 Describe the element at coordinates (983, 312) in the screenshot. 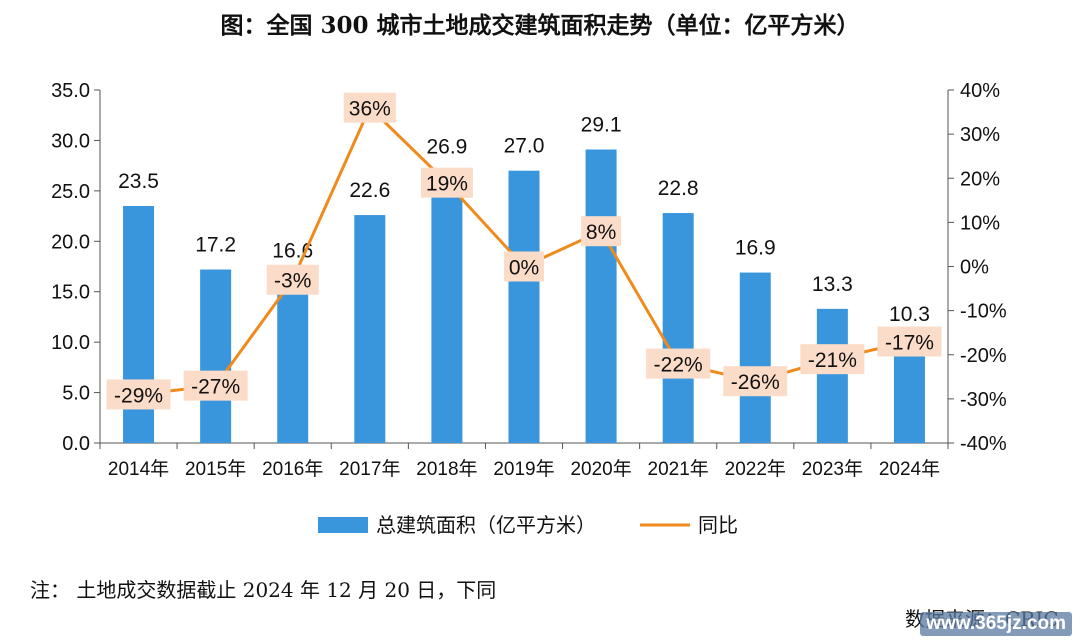

I see `right-tick-label: -10%` at that location.